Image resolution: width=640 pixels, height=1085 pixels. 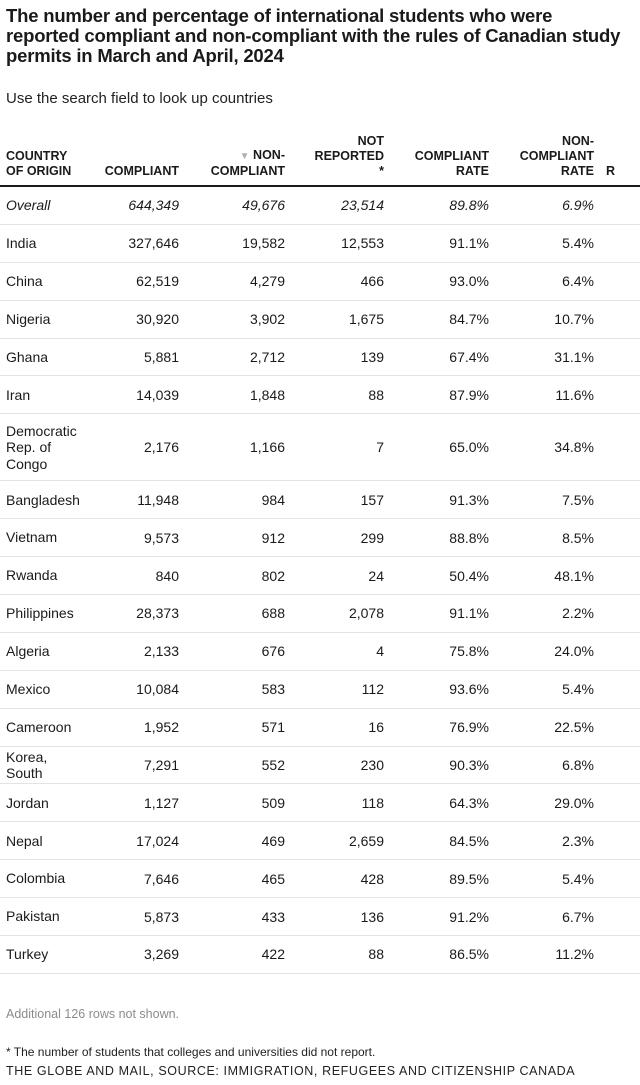 I want to click on cell-compliant-rate: 90.3%, so click(x=442, y=765).